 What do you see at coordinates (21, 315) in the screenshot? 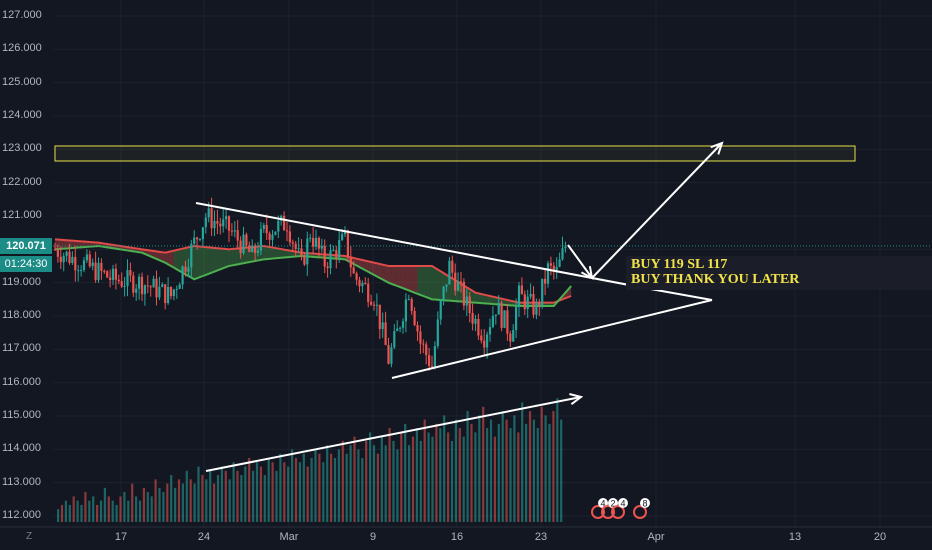
I see `price-tick-label: 118.000` at bounding box center [21, 315].